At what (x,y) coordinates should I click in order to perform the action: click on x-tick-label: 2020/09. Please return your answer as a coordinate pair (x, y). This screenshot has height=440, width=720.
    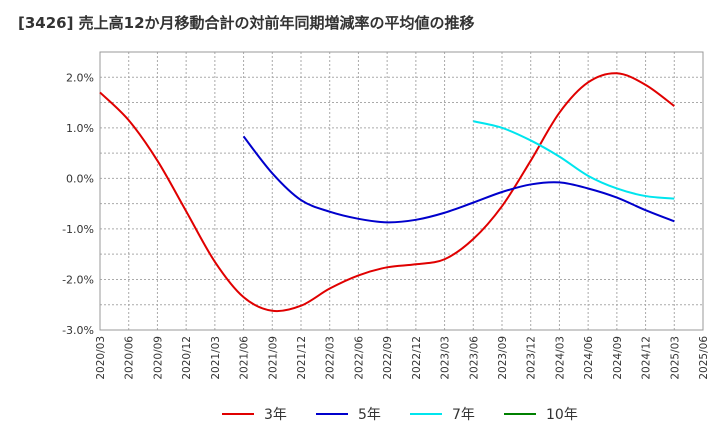
    Looking at the image, I should click on (158, 358).